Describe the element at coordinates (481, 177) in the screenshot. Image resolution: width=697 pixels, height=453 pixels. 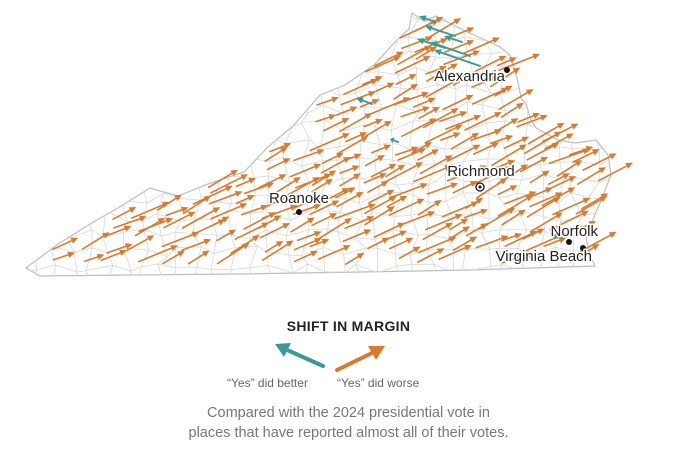
I see `city-richmond: Richmond` at that location.